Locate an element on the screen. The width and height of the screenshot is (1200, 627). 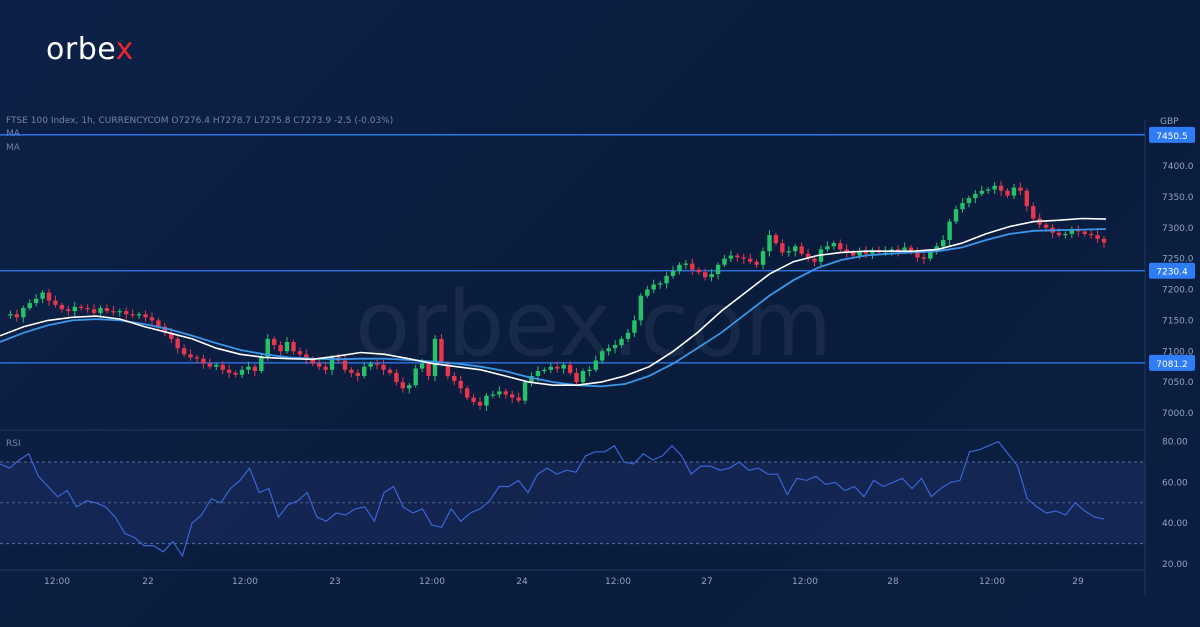
ma-label-1: MA is located at coordinates (13, 134).